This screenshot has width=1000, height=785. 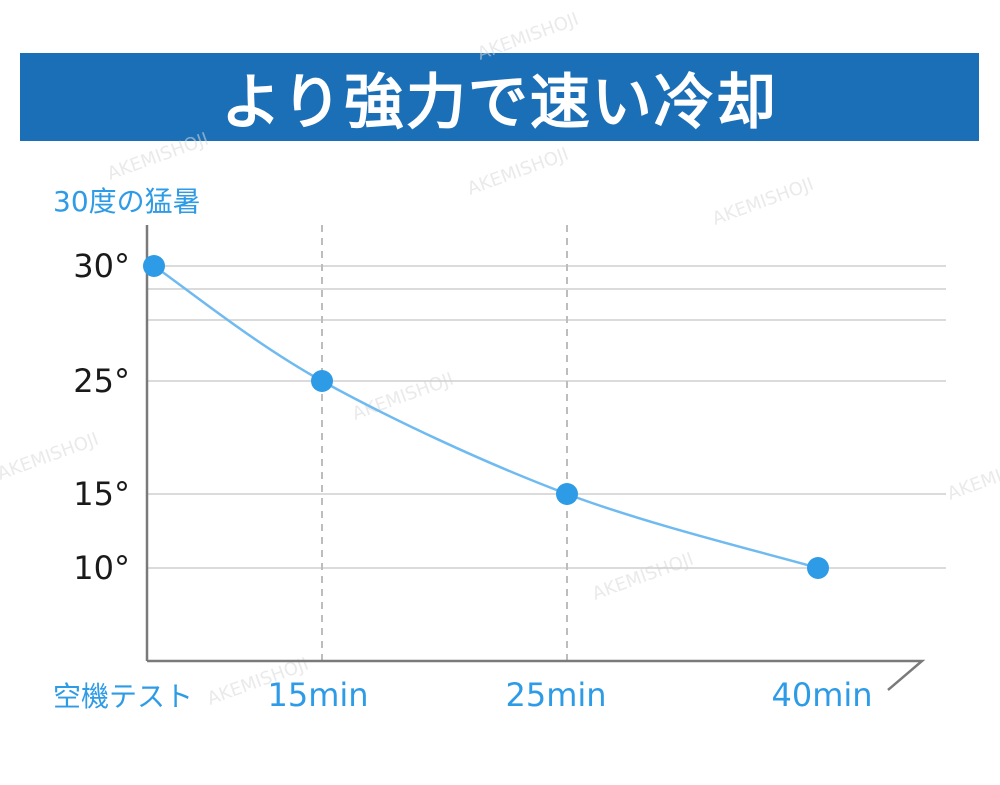 What do you see at coordinates (101, 568) in the screenshot?
I see `y-tick-label: 10°` at bounding box center [101, 568].